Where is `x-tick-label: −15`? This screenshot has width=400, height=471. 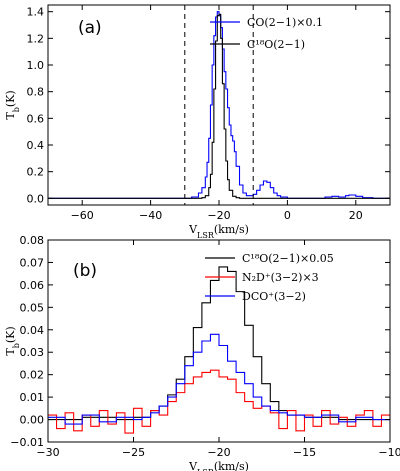 x-tick-label: −15 is located at coordinates (304, 452).